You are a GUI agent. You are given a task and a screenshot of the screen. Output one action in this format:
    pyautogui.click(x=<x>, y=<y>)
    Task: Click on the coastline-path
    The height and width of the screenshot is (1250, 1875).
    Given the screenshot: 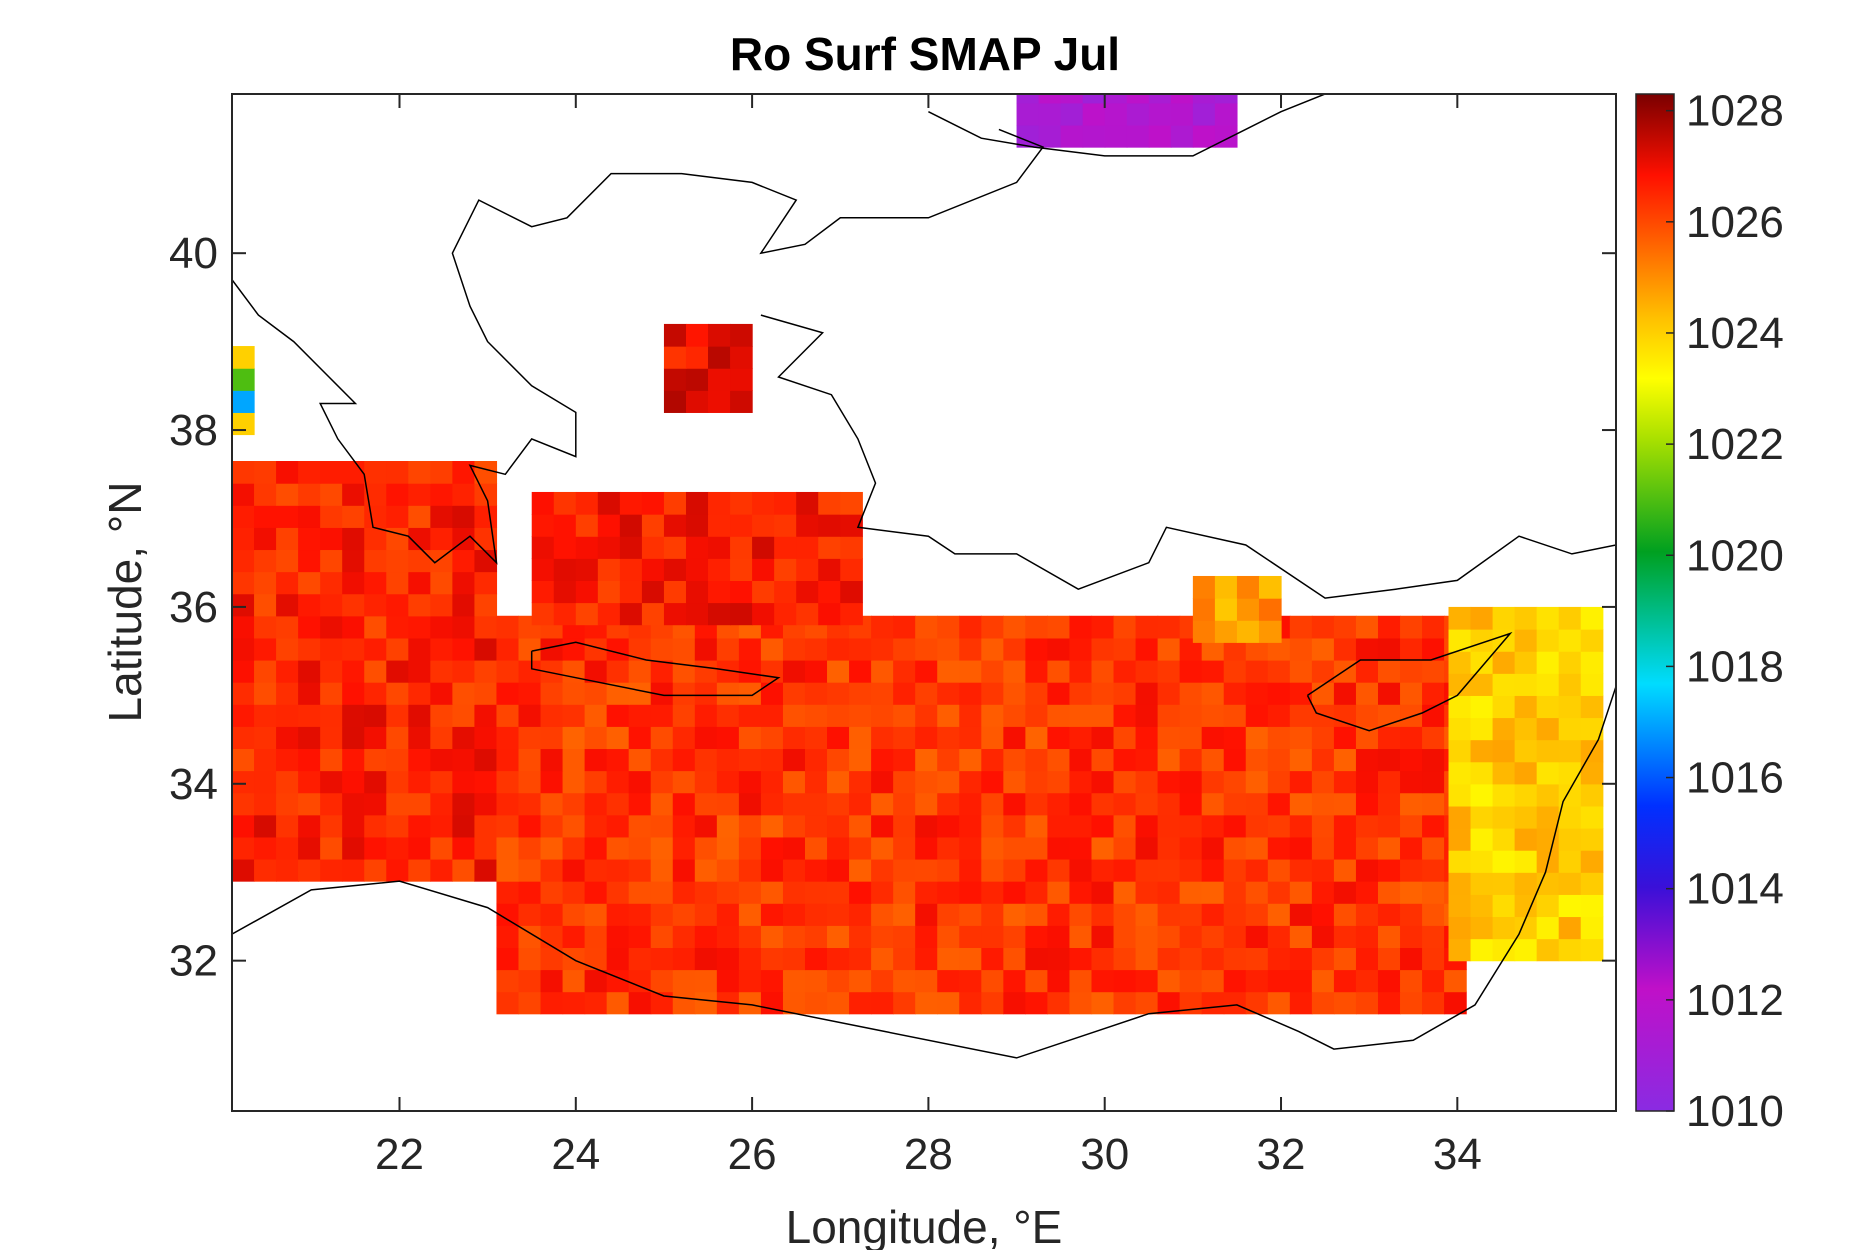 What is the action you would take?
    pyautogui.click(x=1409, y=681)
    